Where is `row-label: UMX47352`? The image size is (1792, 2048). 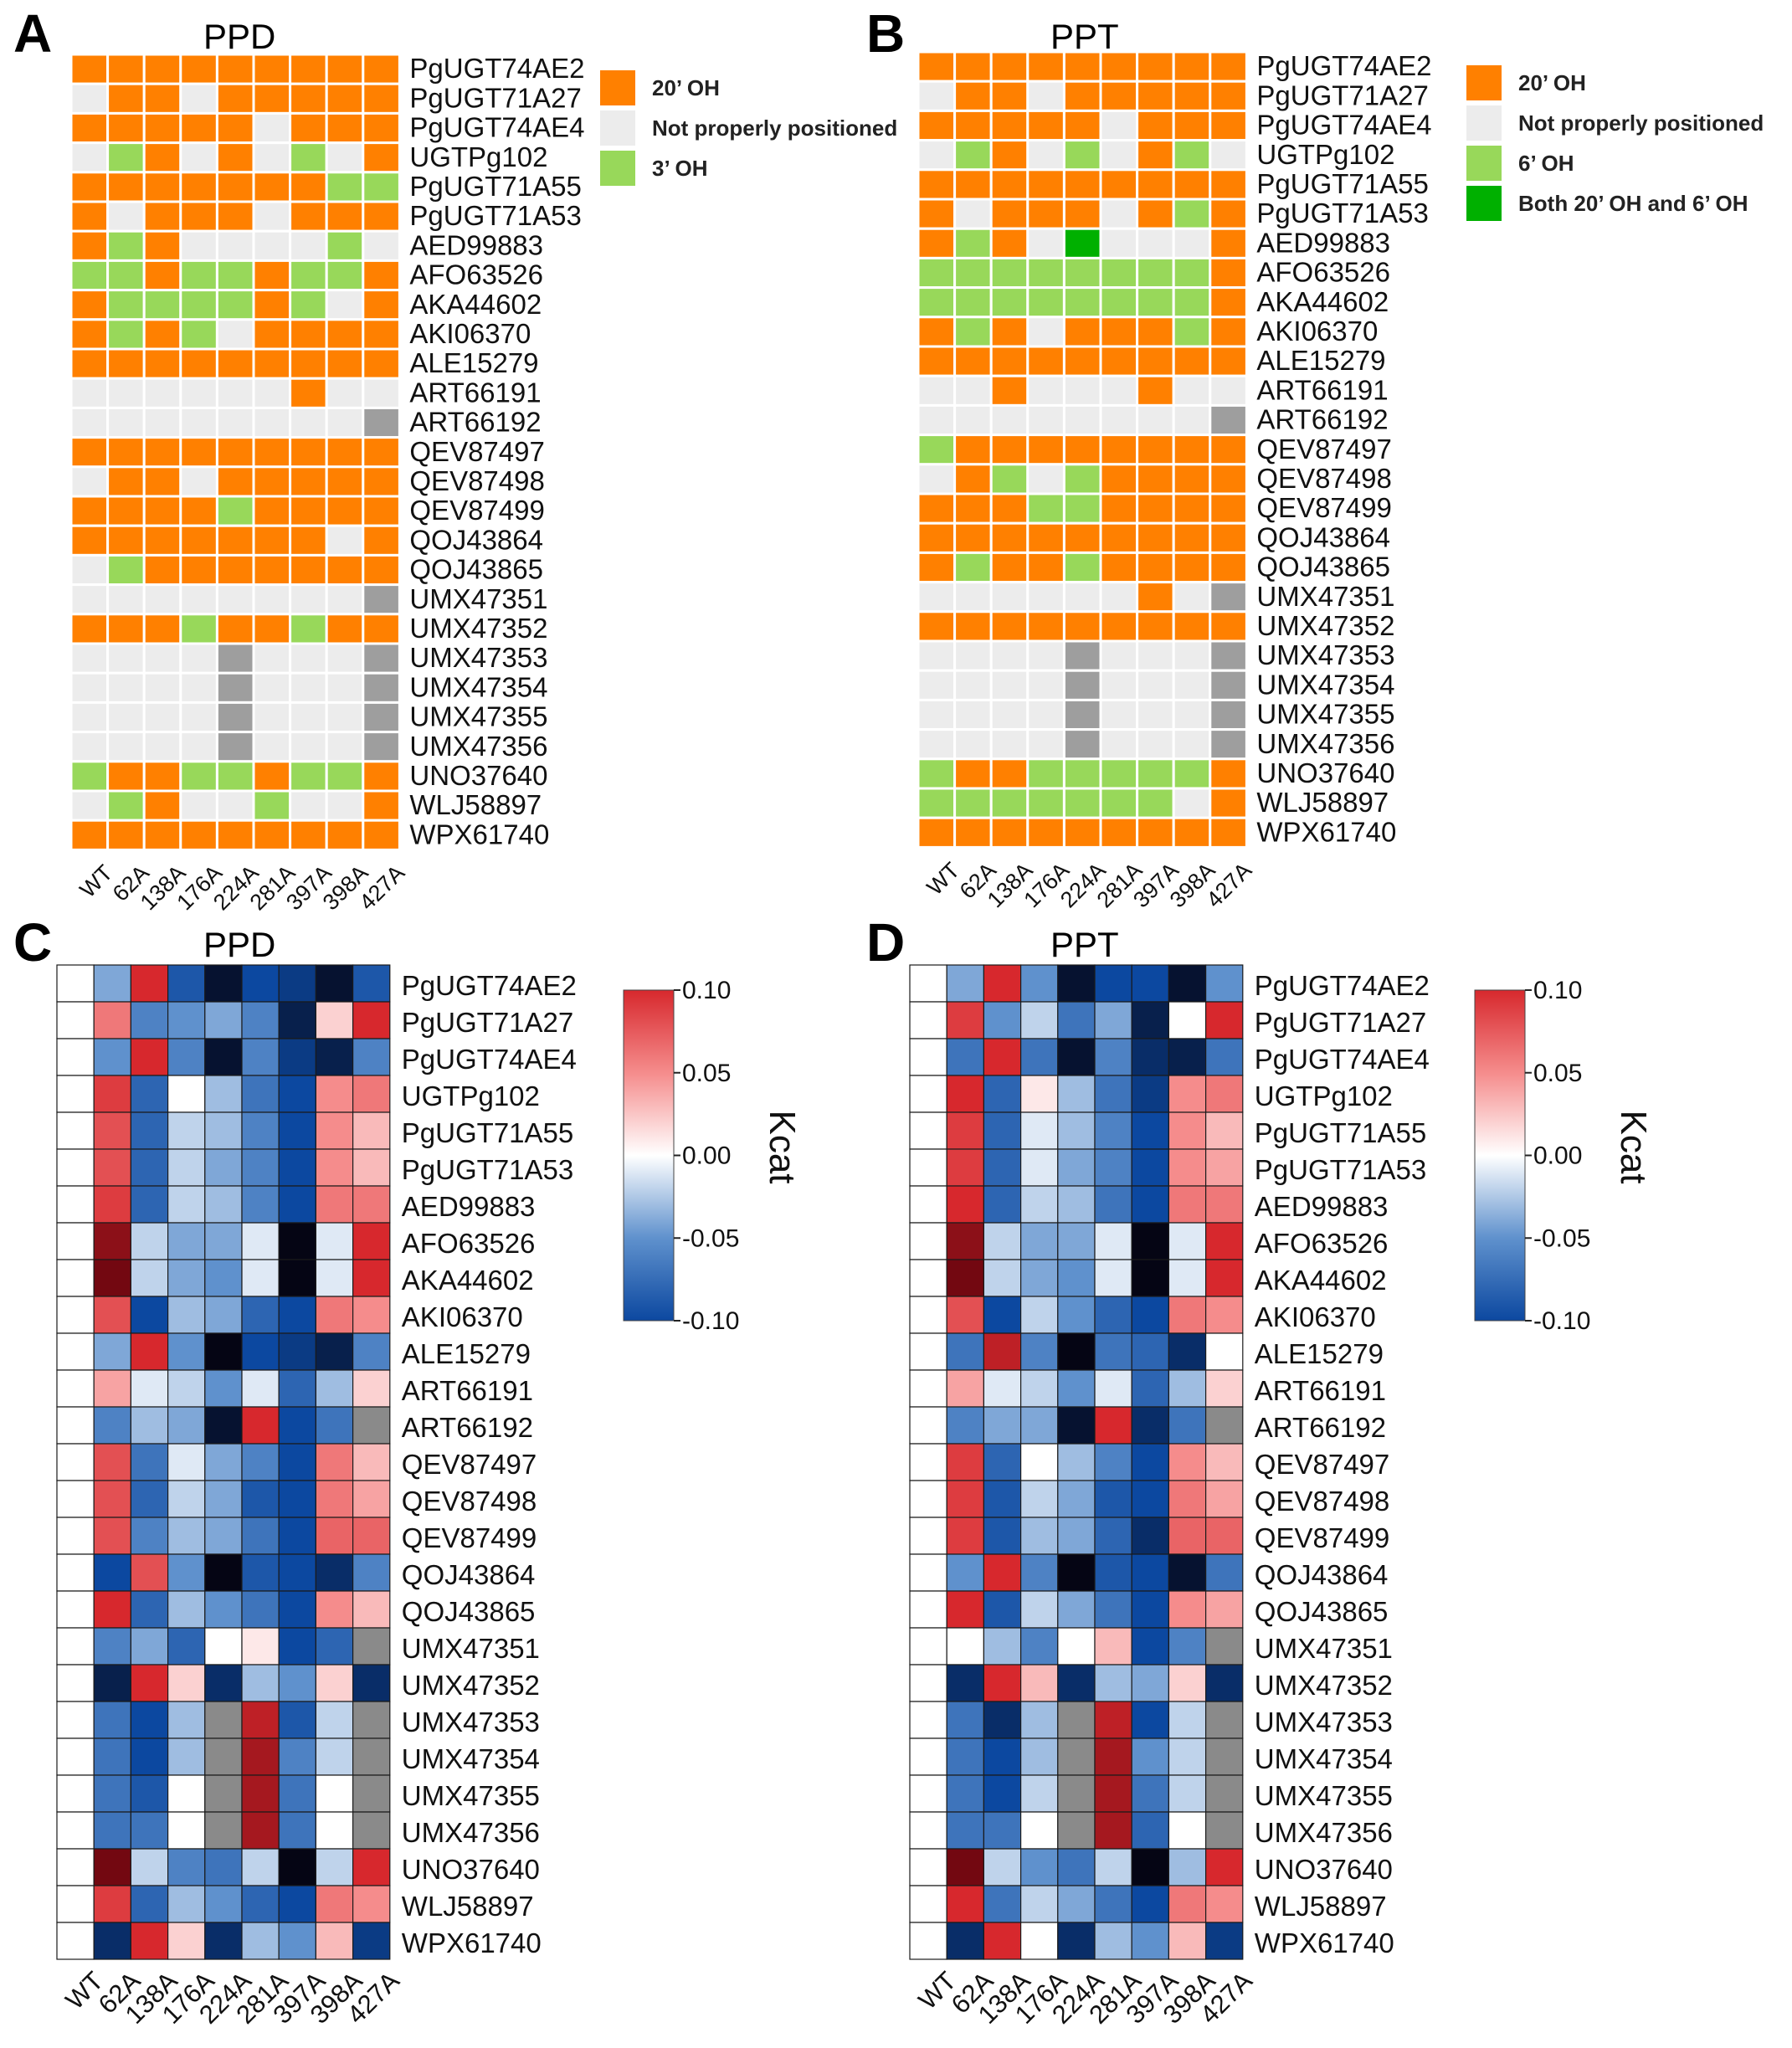 row-label: UMX47352 is located at coordinates (471, 1685).